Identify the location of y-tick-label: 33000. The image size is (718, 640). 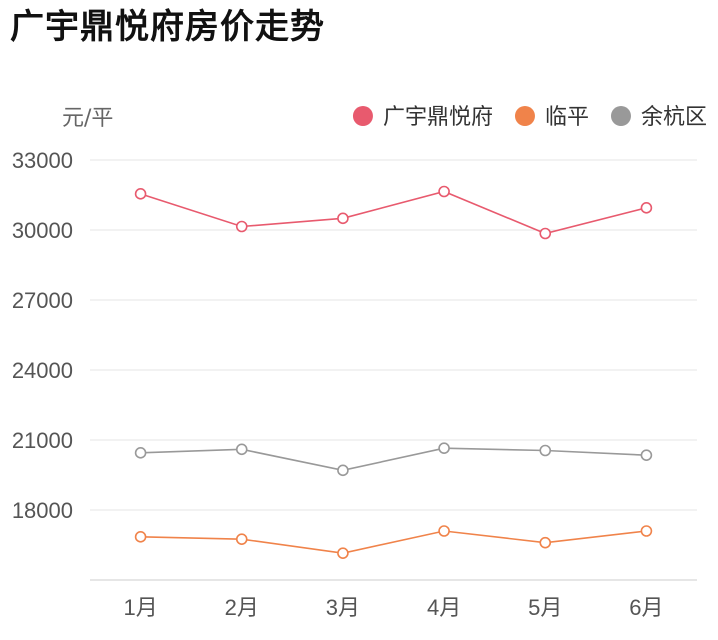
(42, 160).